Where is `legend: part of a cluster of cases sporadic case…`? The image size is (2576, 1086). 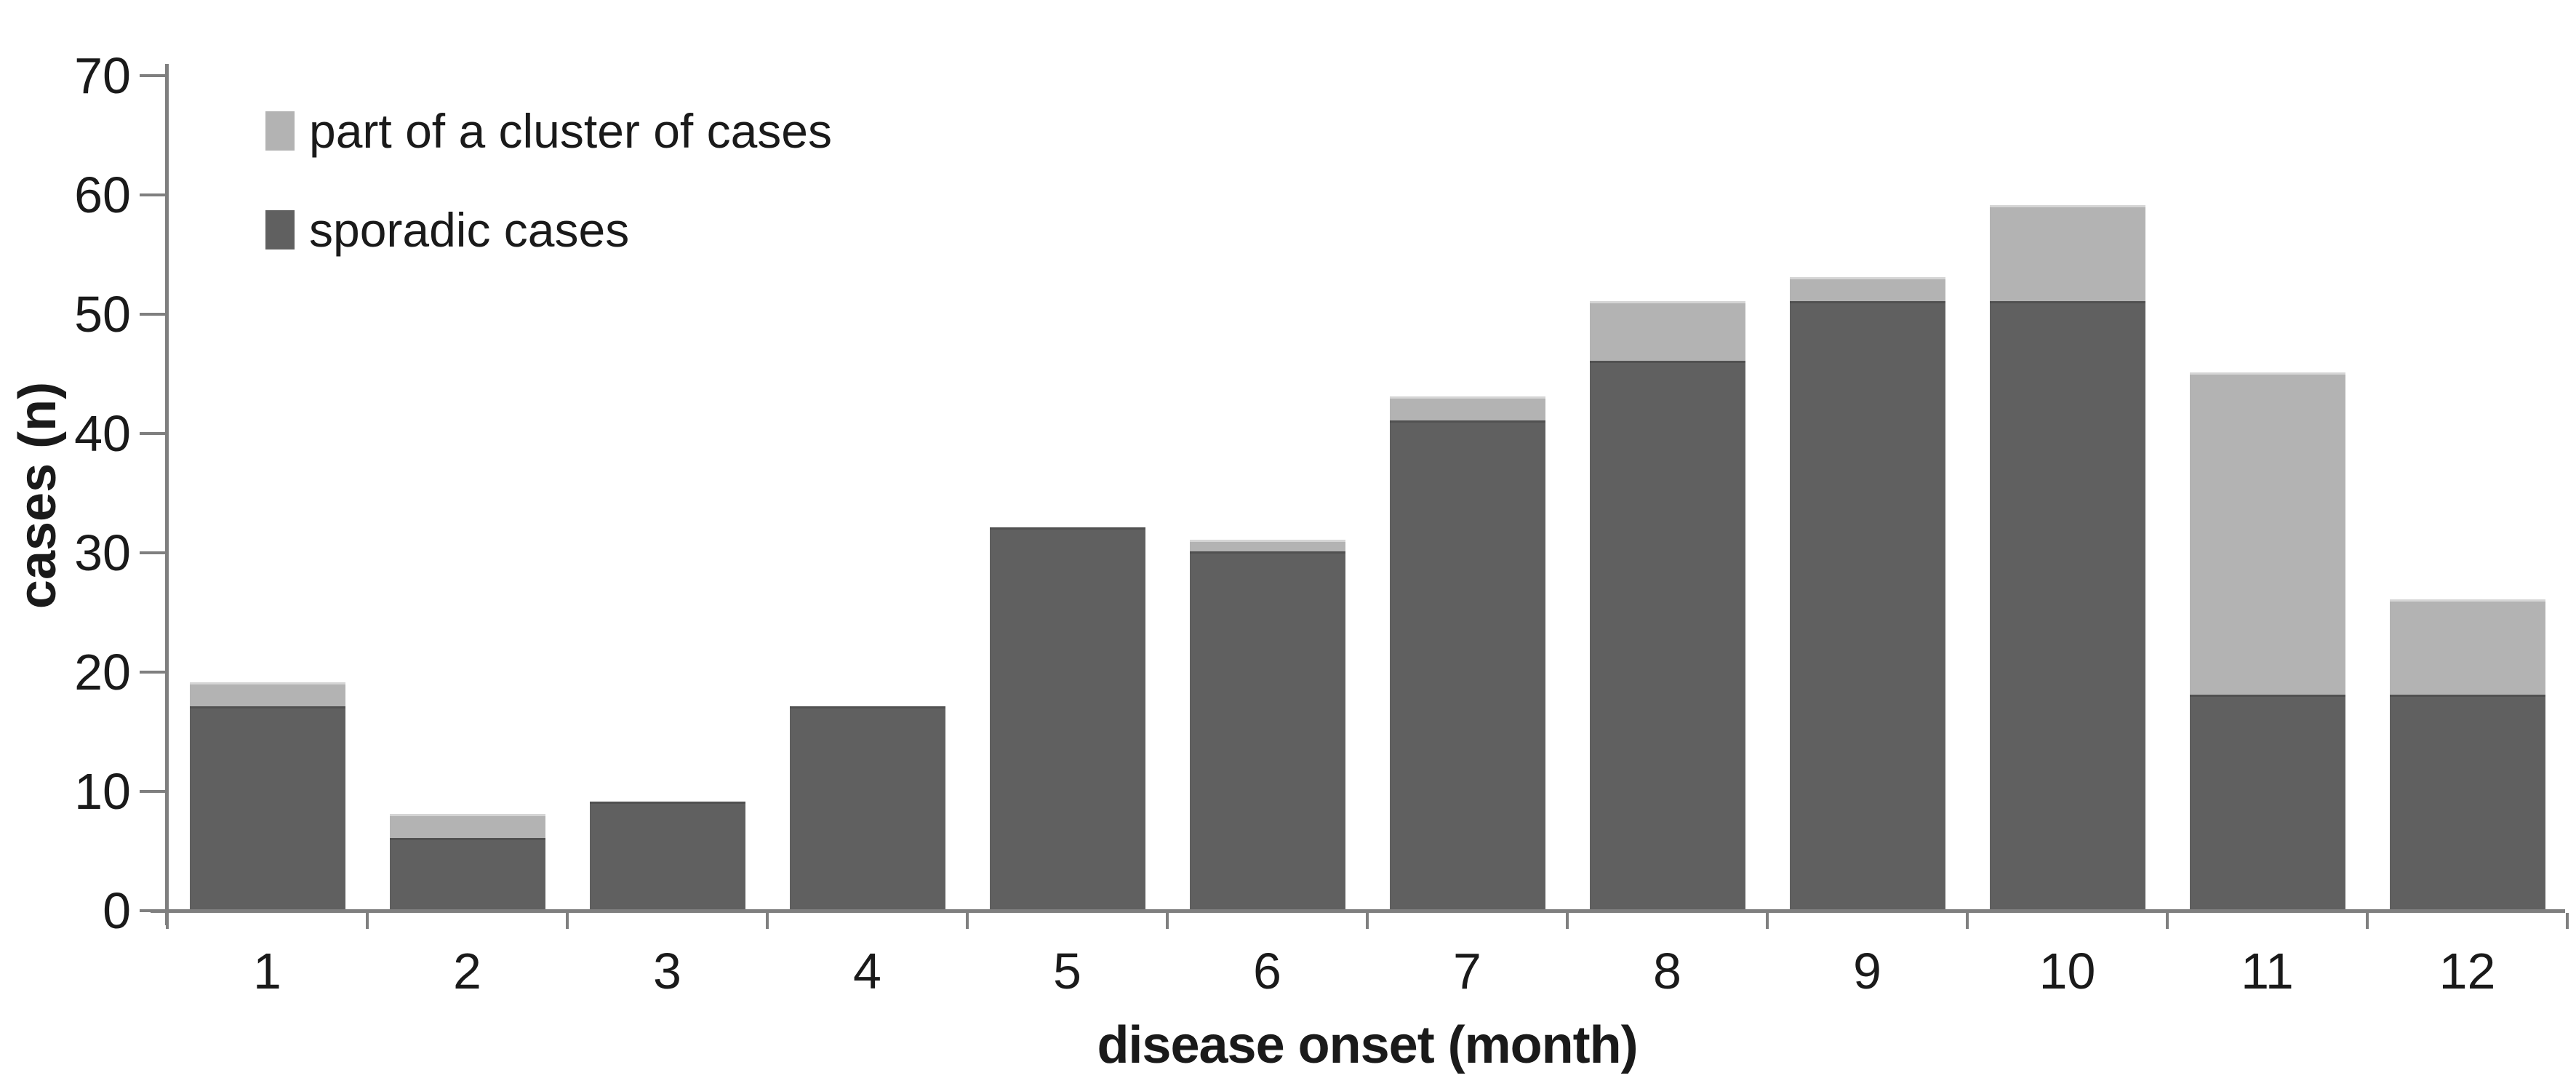
legend: part of a cluster of cases sporadic case… is located at coordinates (548, 194).